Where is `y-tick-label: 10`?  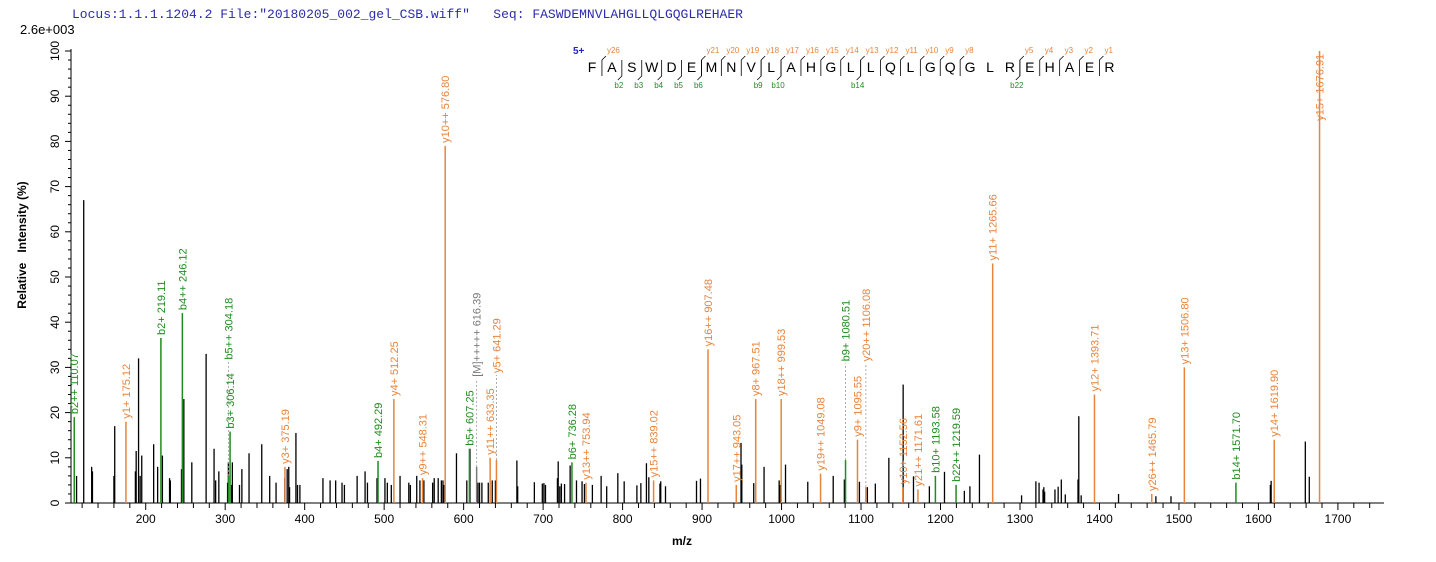
y-tick-label: 10 is located at coordinates (55, 458).